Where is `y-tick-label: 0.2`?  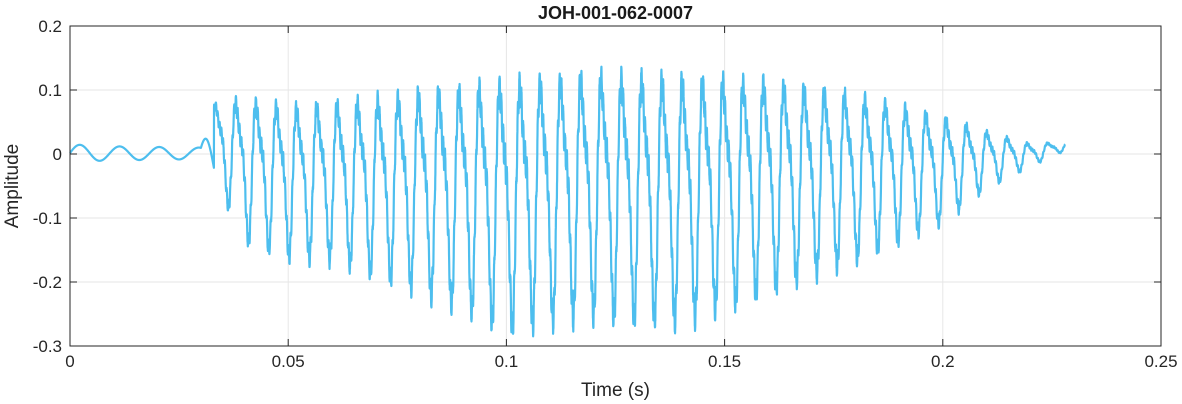
y-tick-label: 0.2 is located at coordinates (50, 26).